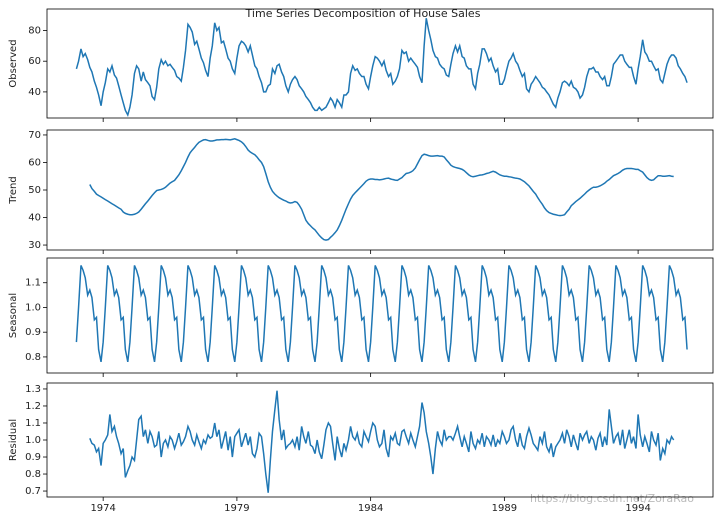 Image resolution: width=726 pixels, height=517 pixels. Describe the element at coordinates (637, 508) in the screenshot. I see `x-tick-label: 1994` at that location.